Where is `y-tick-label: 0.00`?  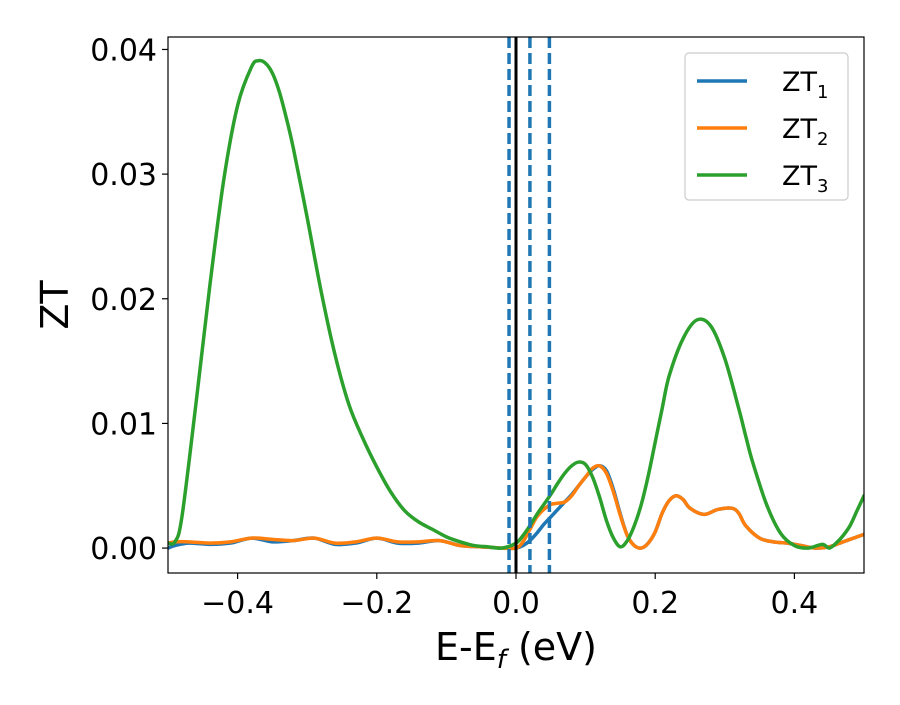 y-tick-label: 0.00 is located at coordinates (123, 549).